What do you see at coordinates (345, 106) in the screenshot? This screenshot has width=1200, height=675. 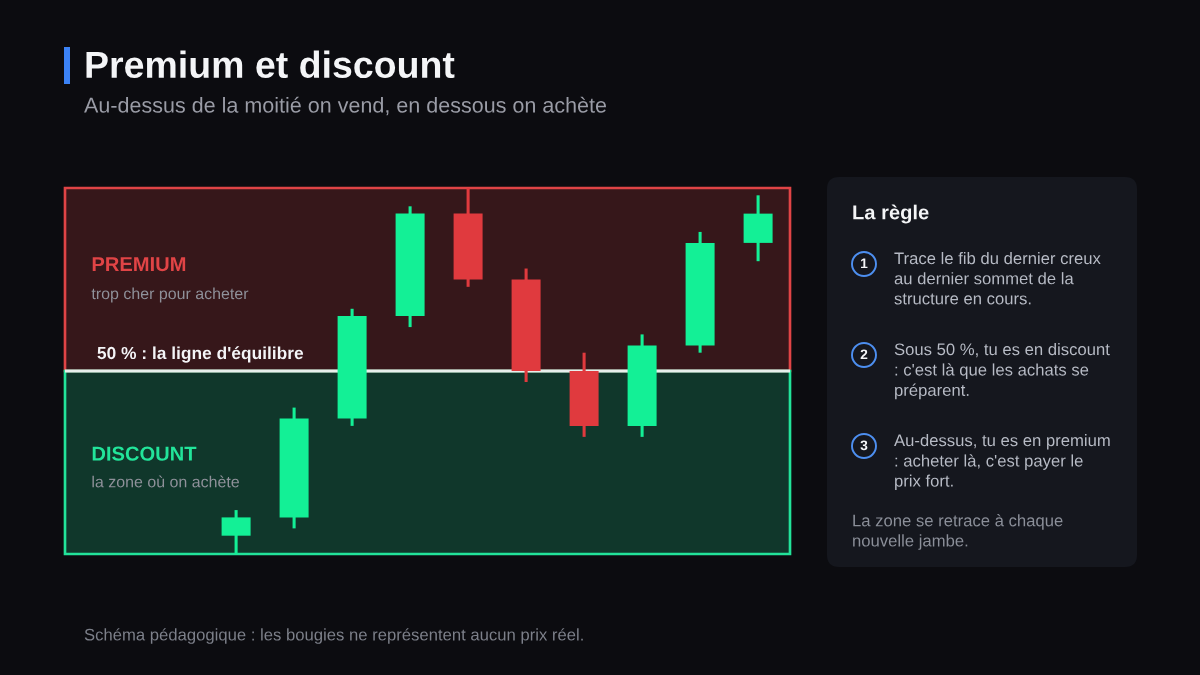 I see `chart-subtitle: Au-dessus de la moitié on vend, en dessous on achète` at bounding box center [345, 106].